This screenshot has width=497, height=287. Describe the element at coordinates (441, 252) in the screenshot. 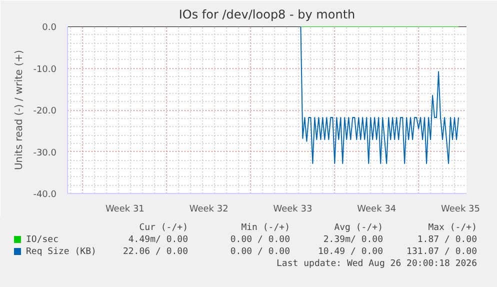

I see `text: 131.07 / 0.00` at that location.